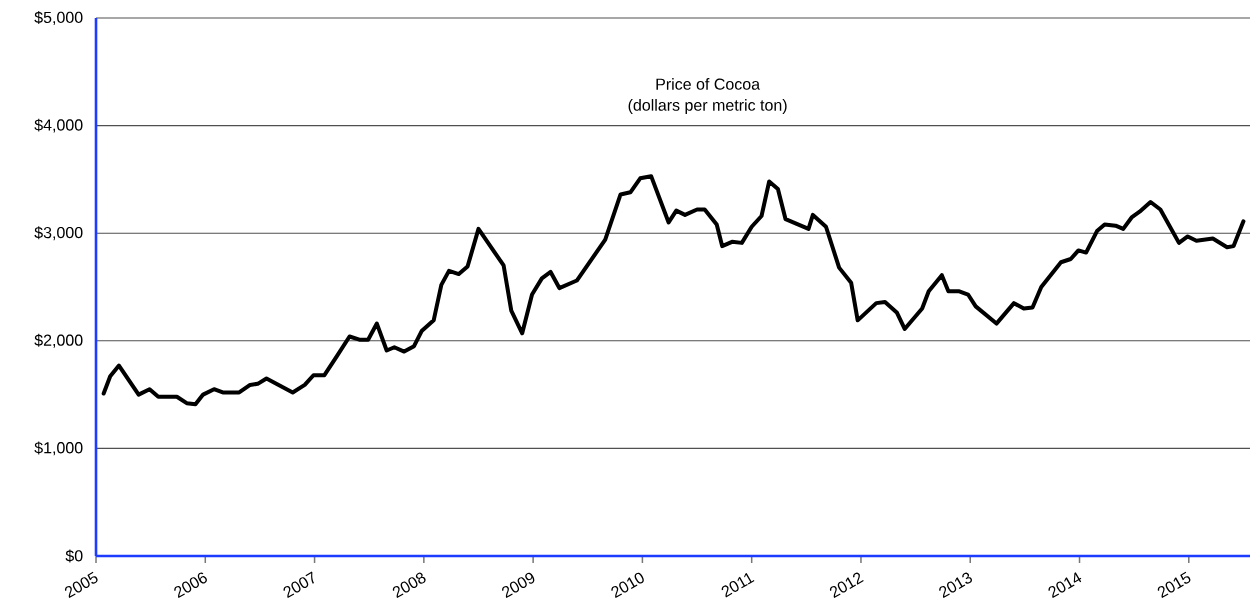 The image size is (1253, 610). Describe the element at coordinates (707, 106) in the screenshot. I see `text: (dollars per metric ton)` at that location.